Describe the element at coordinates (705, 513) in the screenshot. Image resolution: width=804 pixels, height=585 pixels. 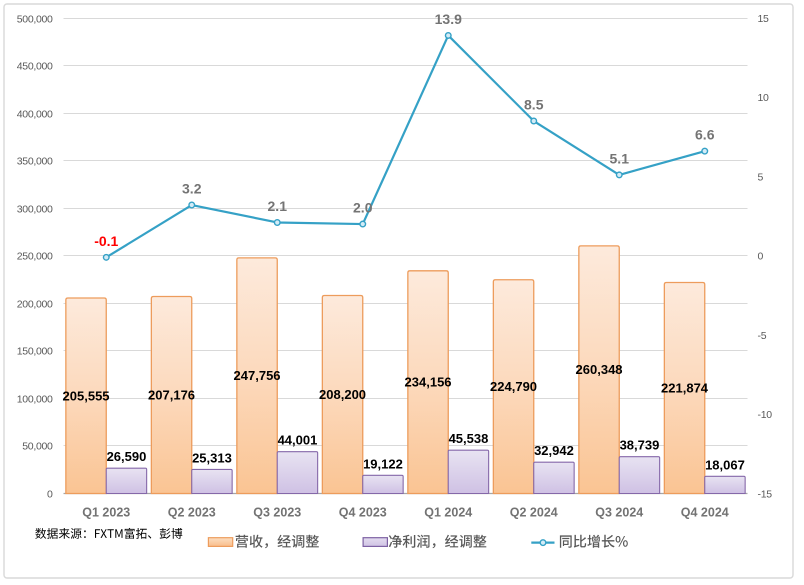
I see `svg-text: Q4 2024` at that location.